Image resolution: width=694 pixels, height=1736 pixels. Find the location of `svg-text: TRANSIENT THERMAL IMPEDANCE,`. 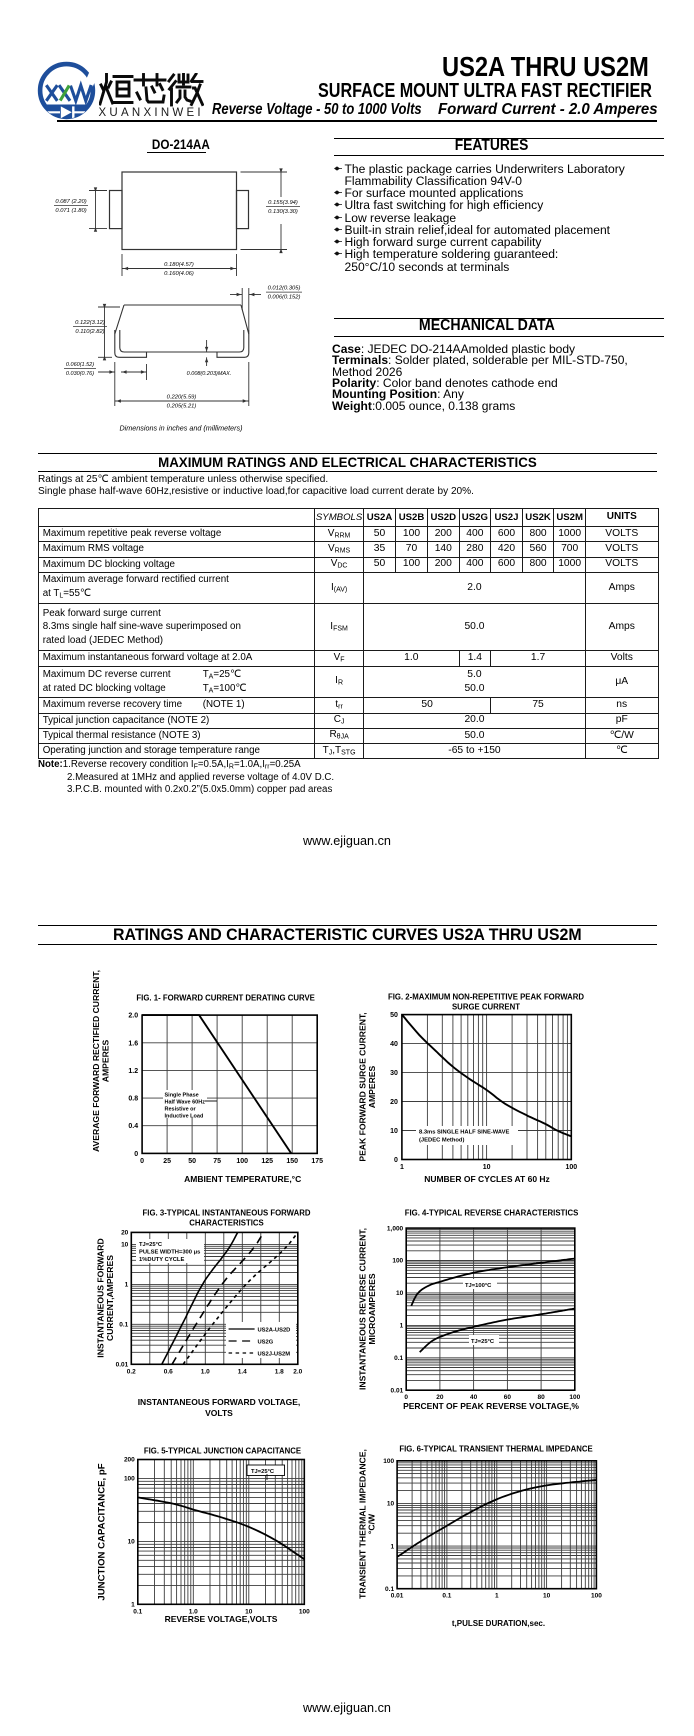

svg-text: TRANSIENT THERMAL IMPEDANCE, is located at coordinates (363, 1524).